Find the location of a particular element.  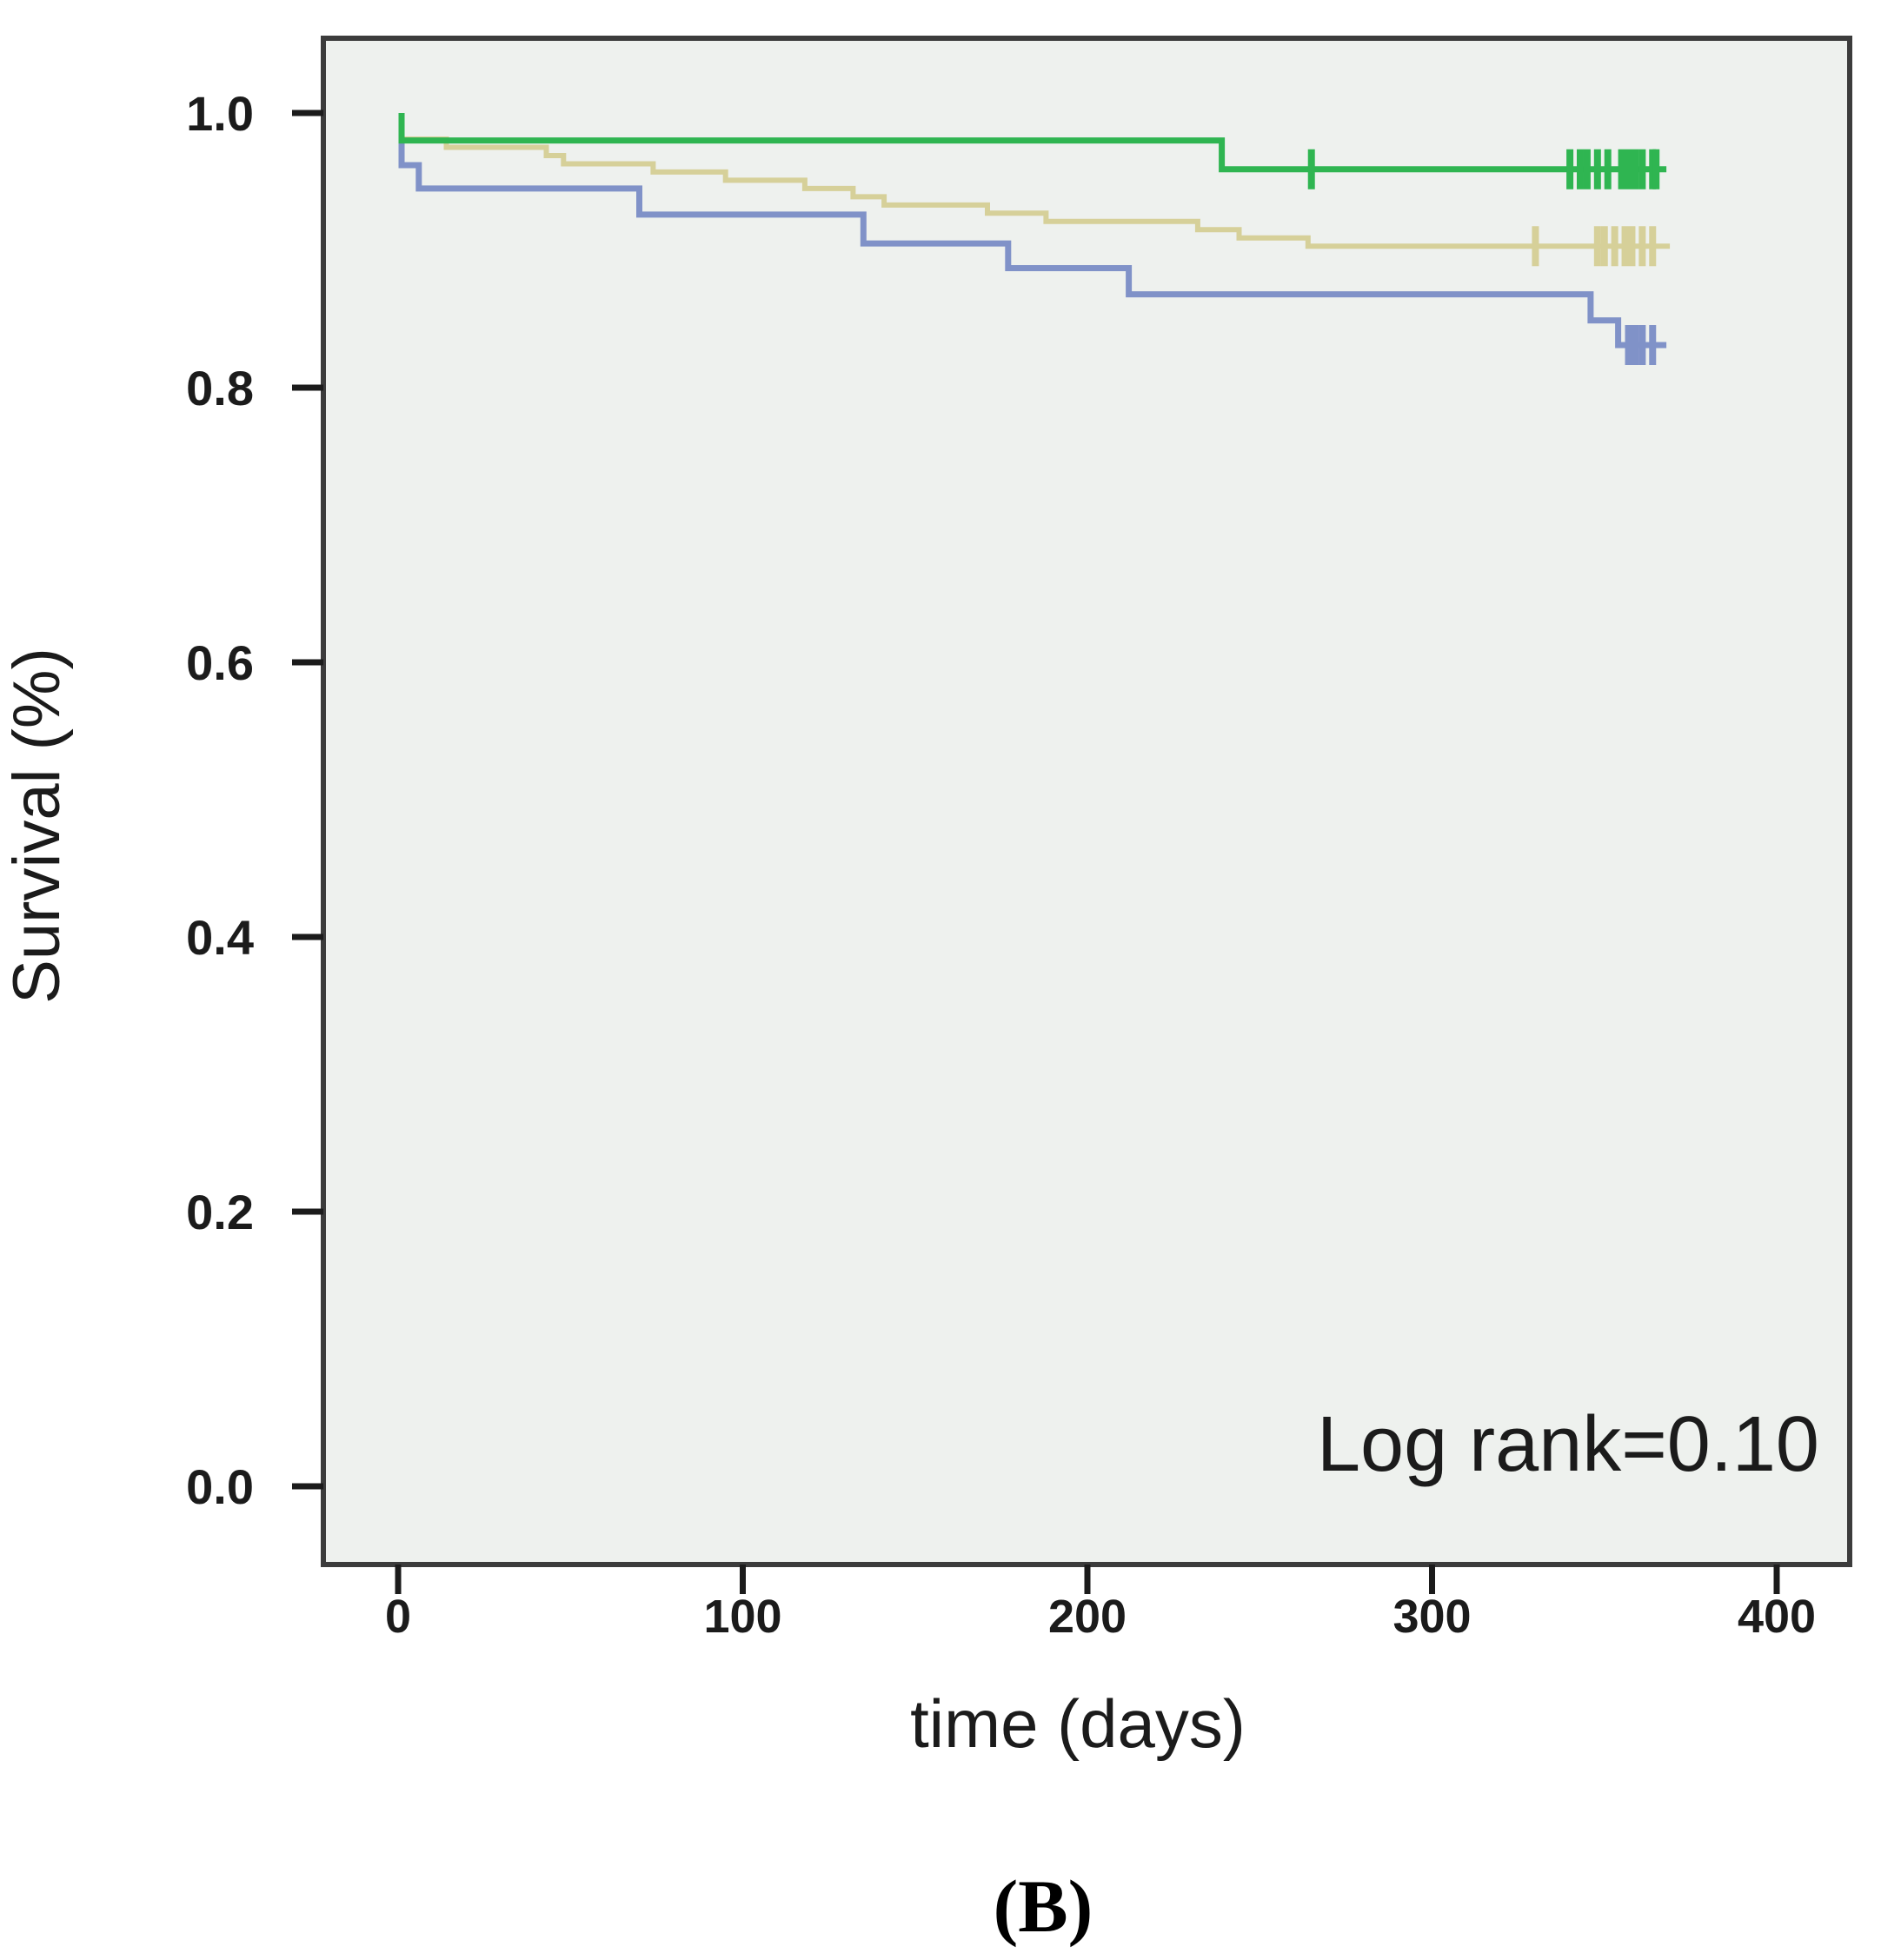

y-axis-title: Survival (%) is located at coordinates (37, 826).